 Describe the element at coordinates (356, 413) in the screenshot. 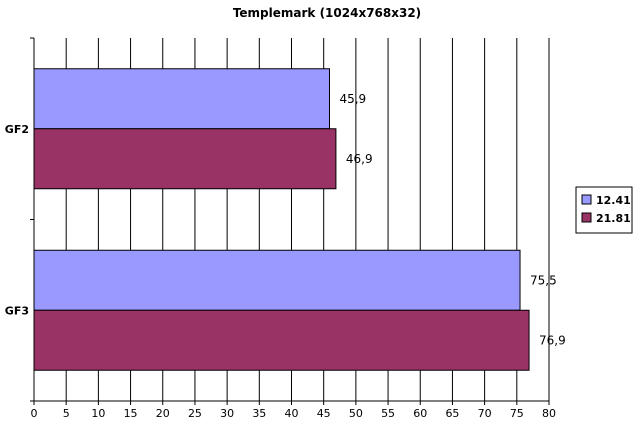

I see `x-tick-label-10: 50` at that location.